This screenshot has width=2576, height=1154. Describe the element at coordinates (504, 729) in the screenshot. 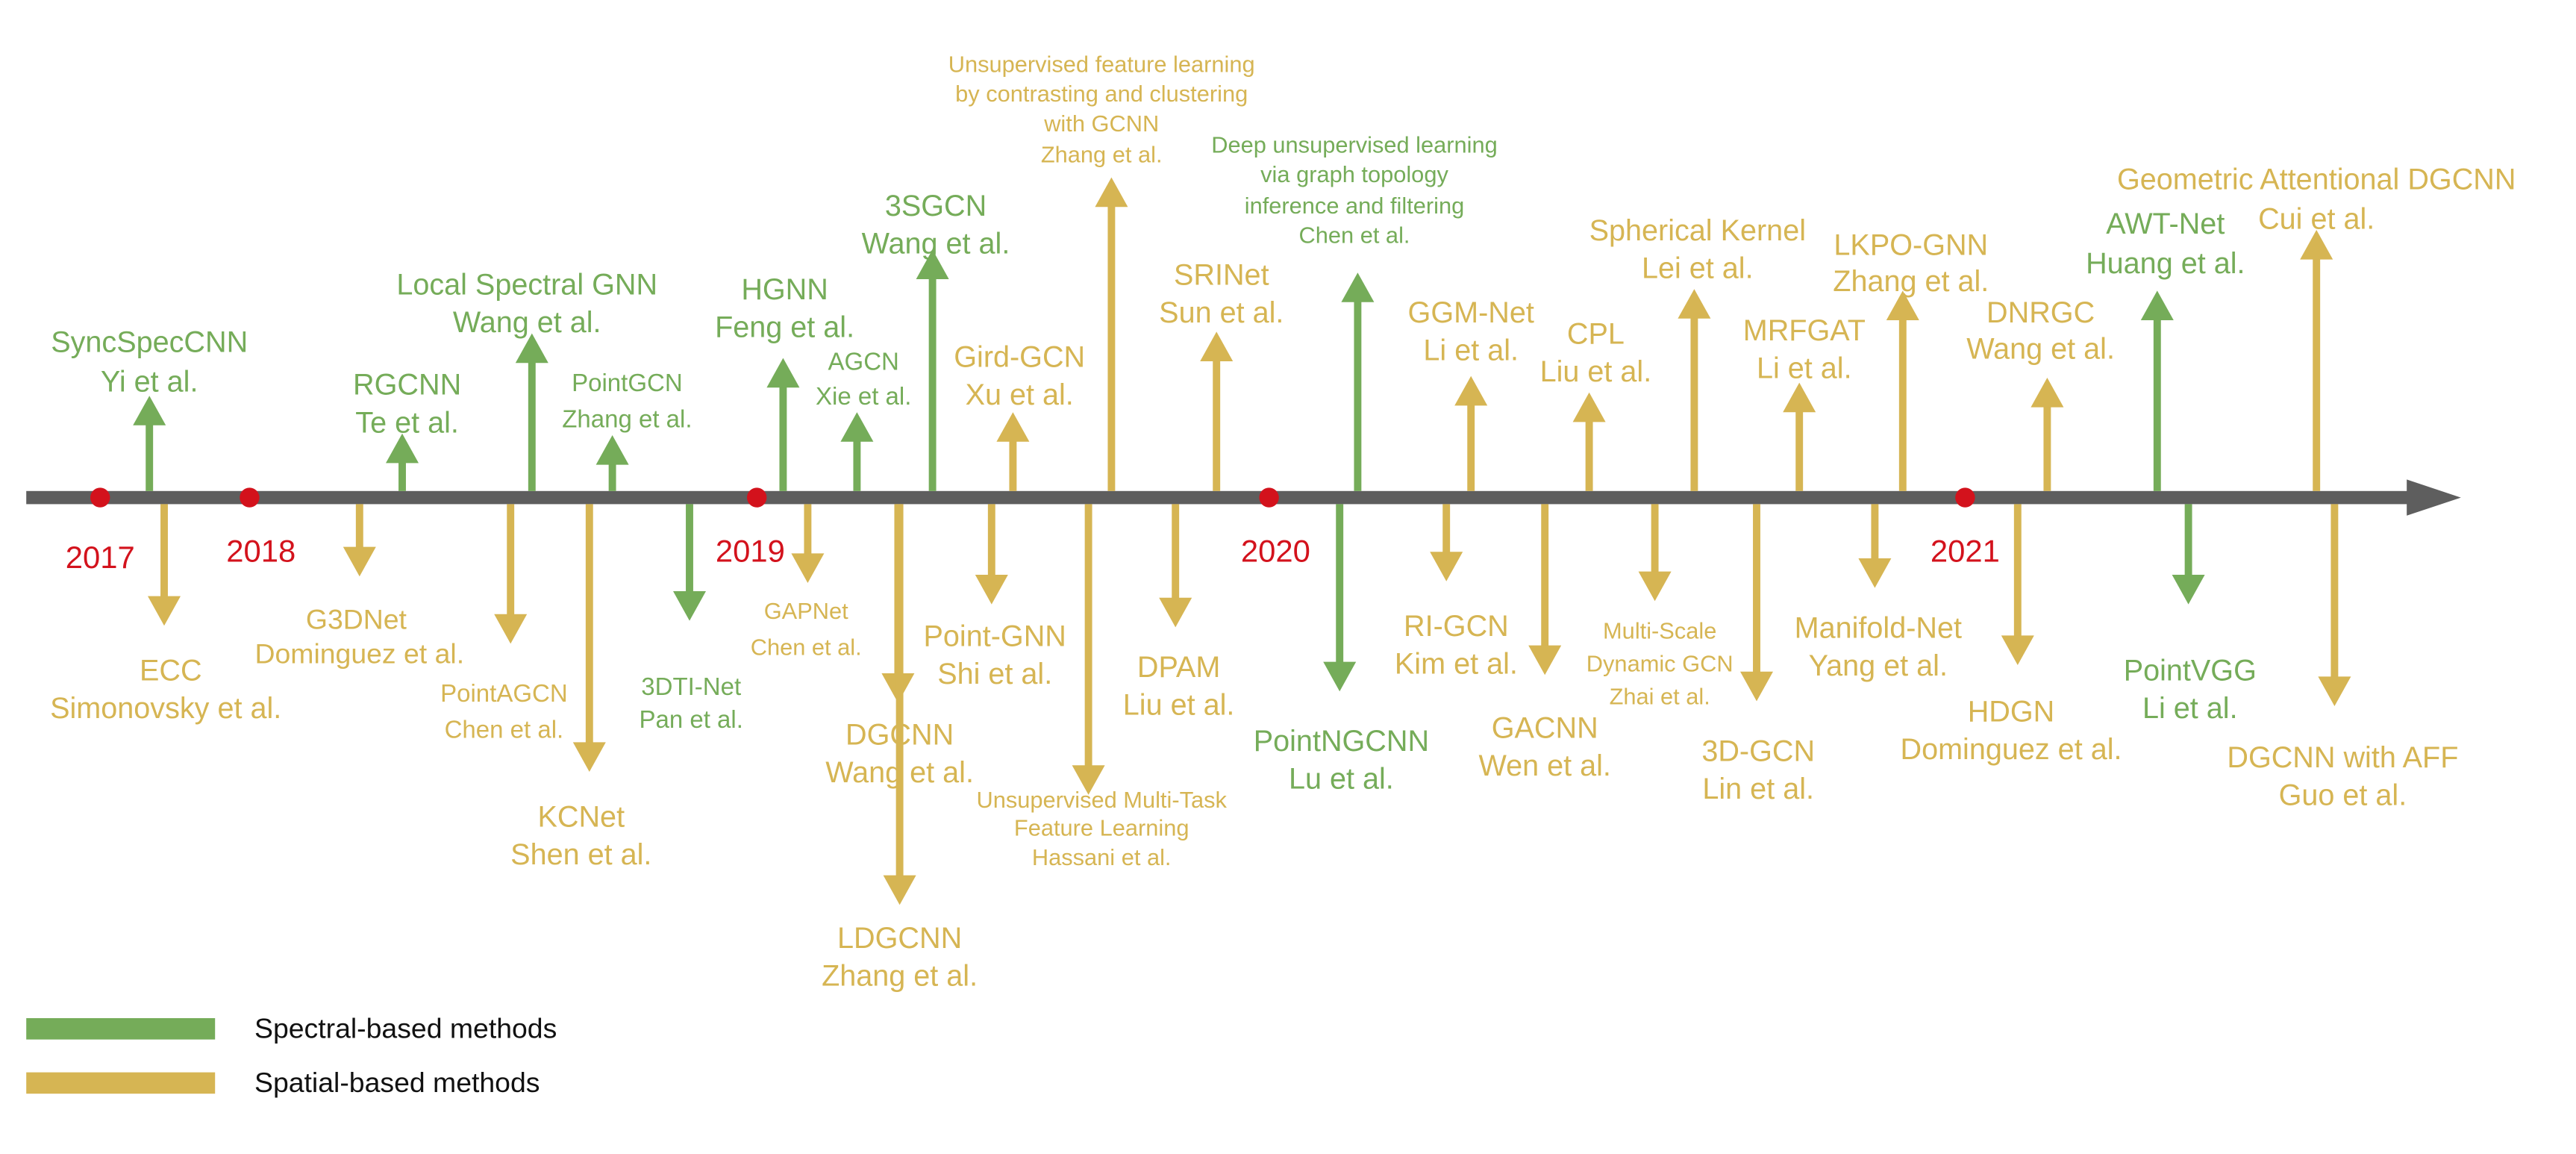

I see `method-authors: Chen et al.` at that location.